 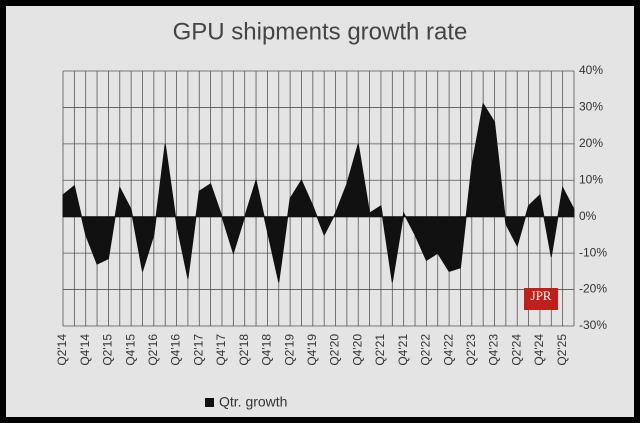 I want to click on x-tick-label: Q4'19, so click(x=312, y=350).